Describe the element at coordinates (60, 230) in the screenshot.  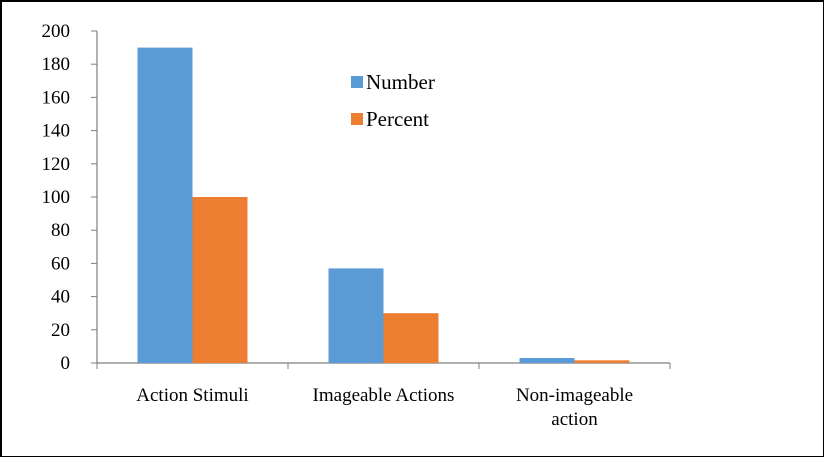
I see `y-tick-label: 80` at that location.